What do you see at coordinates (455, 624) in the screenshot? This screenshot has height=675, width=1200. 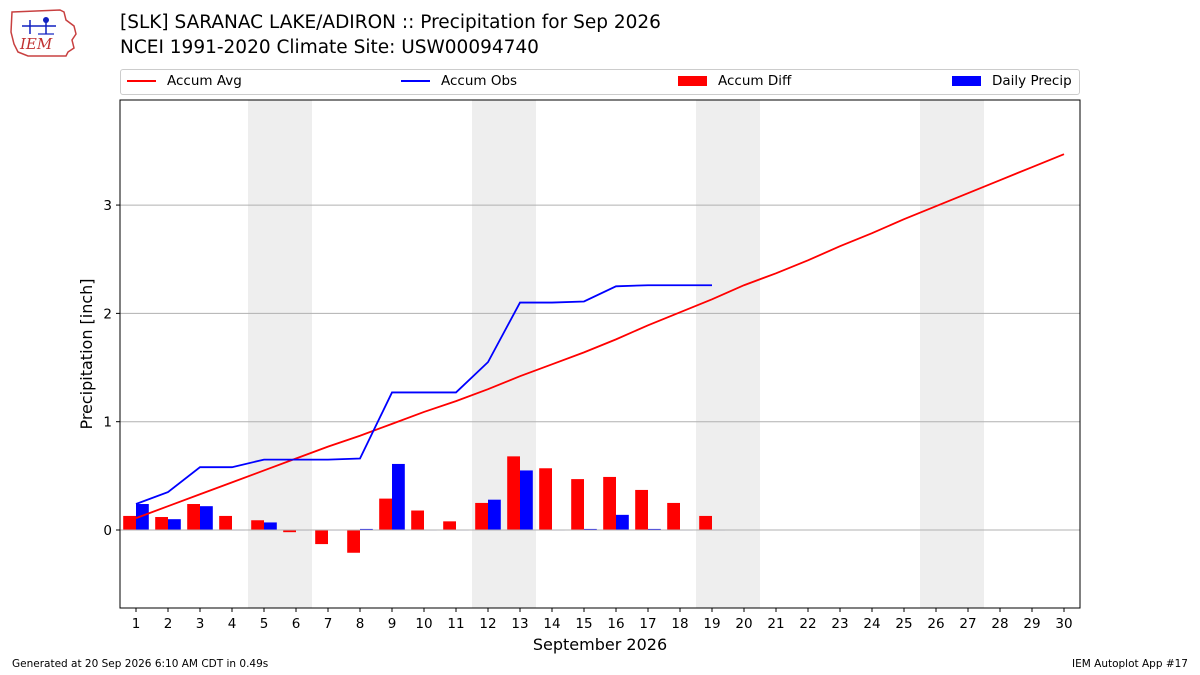 I see `x-tick-label: 11` at bounding box center [455, 624].